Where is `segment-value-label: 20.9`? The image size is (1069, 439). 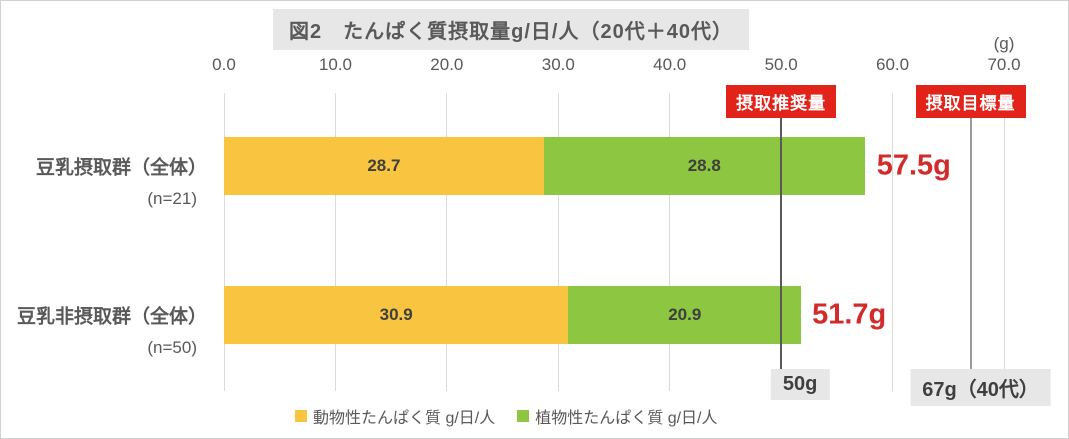 segment-value-label: 20.9 is located at coordinates (685, 314).